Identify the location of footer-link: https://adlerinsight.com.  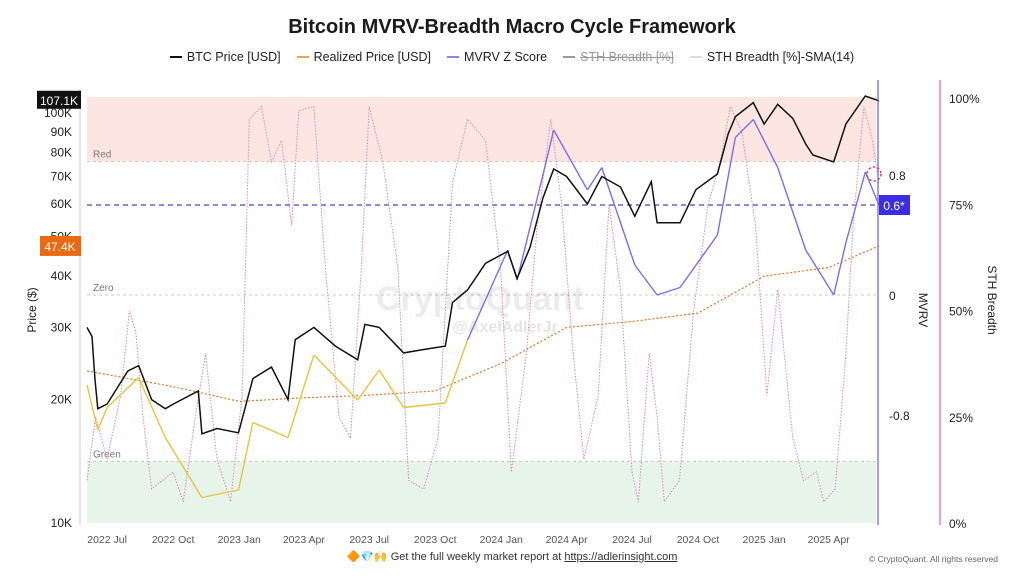
(621, 557).